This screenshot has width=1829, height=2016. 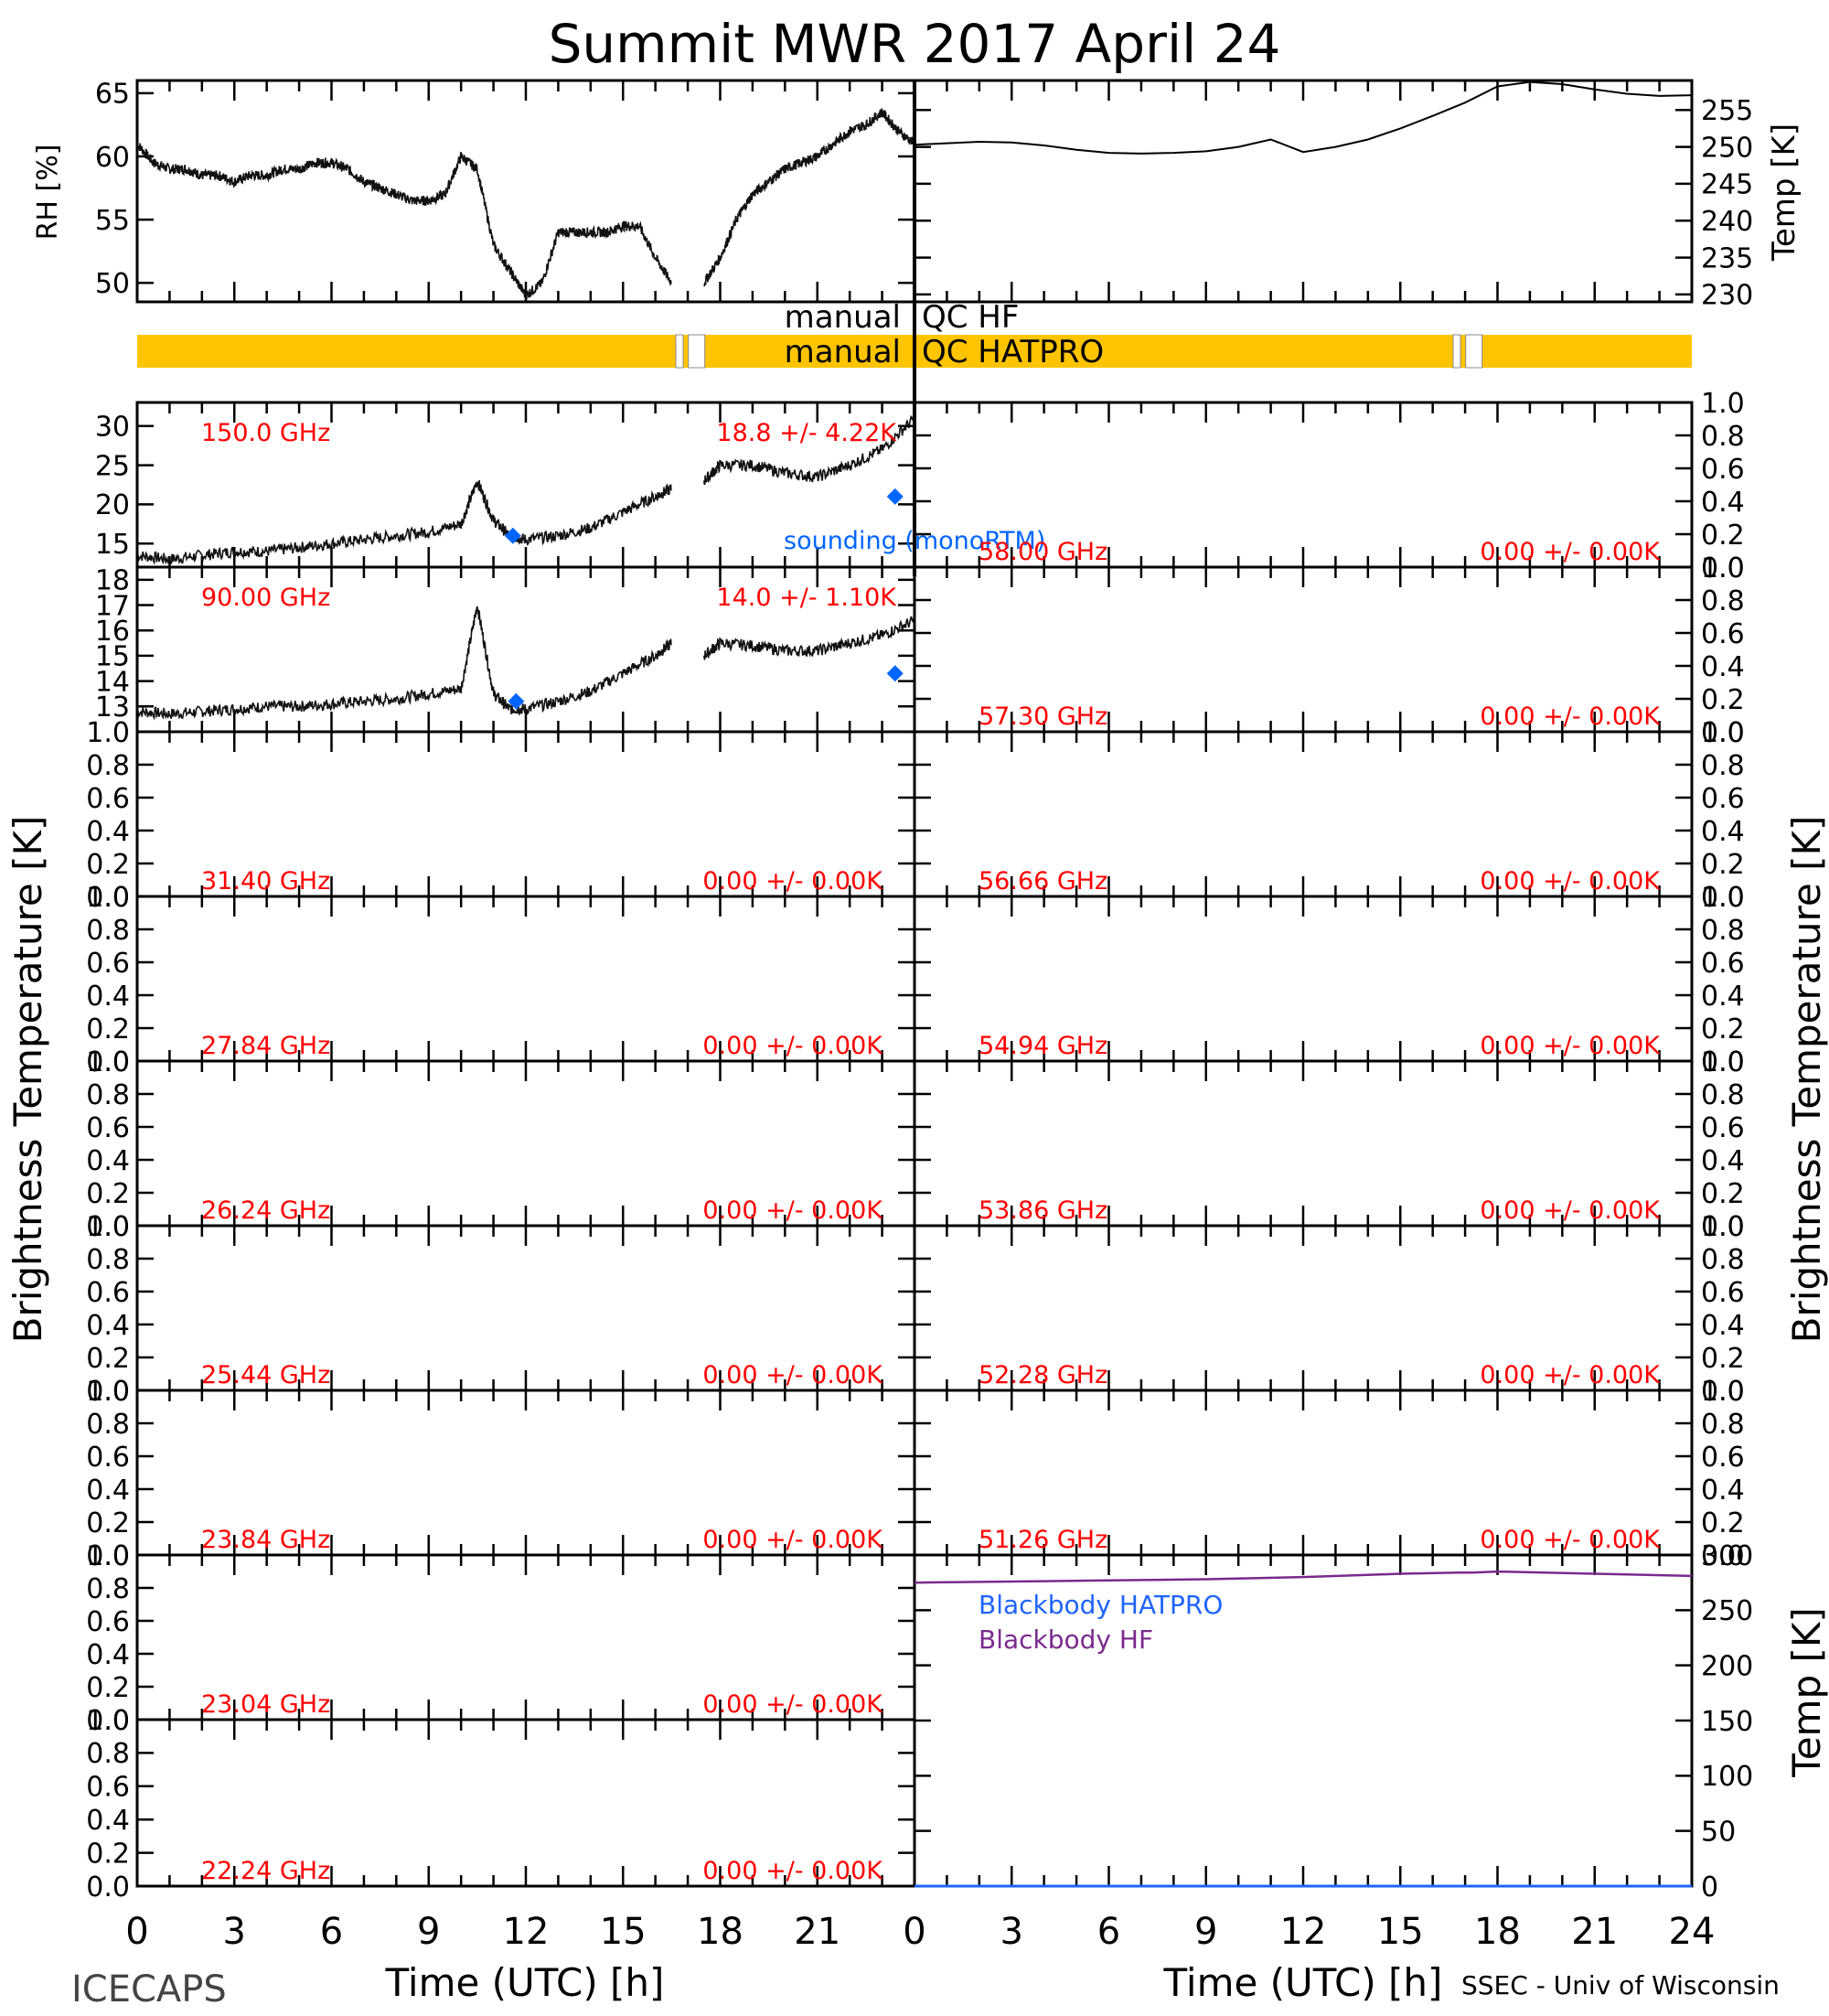 What do you see at coordinates (1400, 1932) in the screenshot?
I see `xtick-label-right: 15` at bounding box center [1400, 1932].